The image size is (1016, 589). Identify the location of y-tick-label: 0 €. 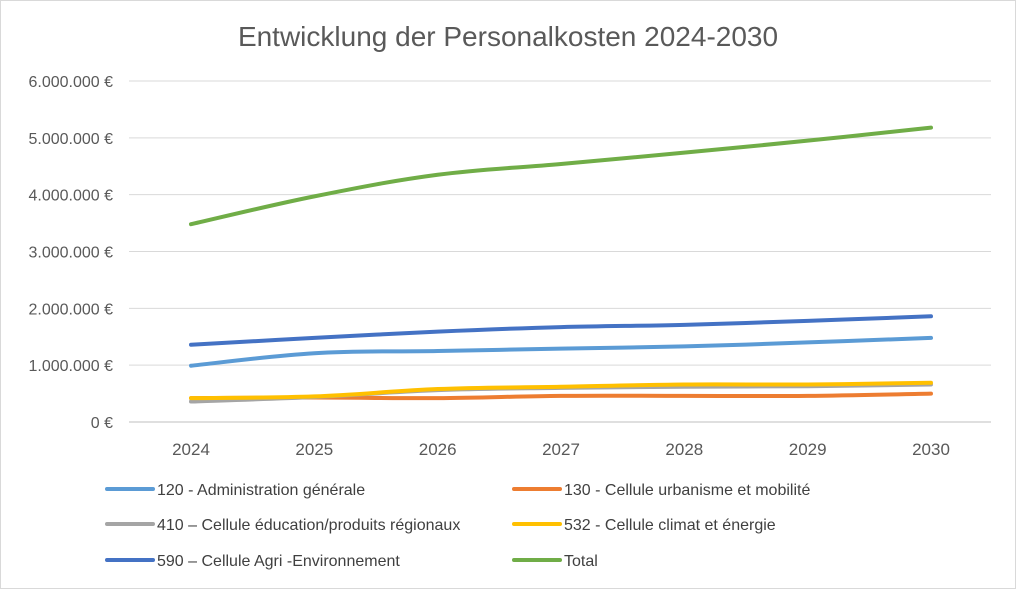
(102, 423).